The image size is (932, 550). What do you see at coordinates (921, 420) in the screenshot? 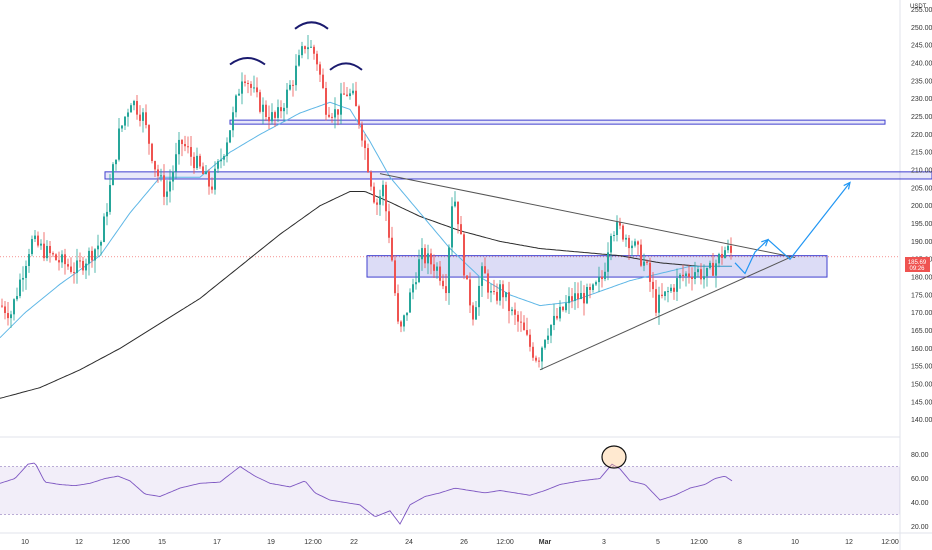
I see `price-tick-label: 140.00` at bounding box center [921, 420].